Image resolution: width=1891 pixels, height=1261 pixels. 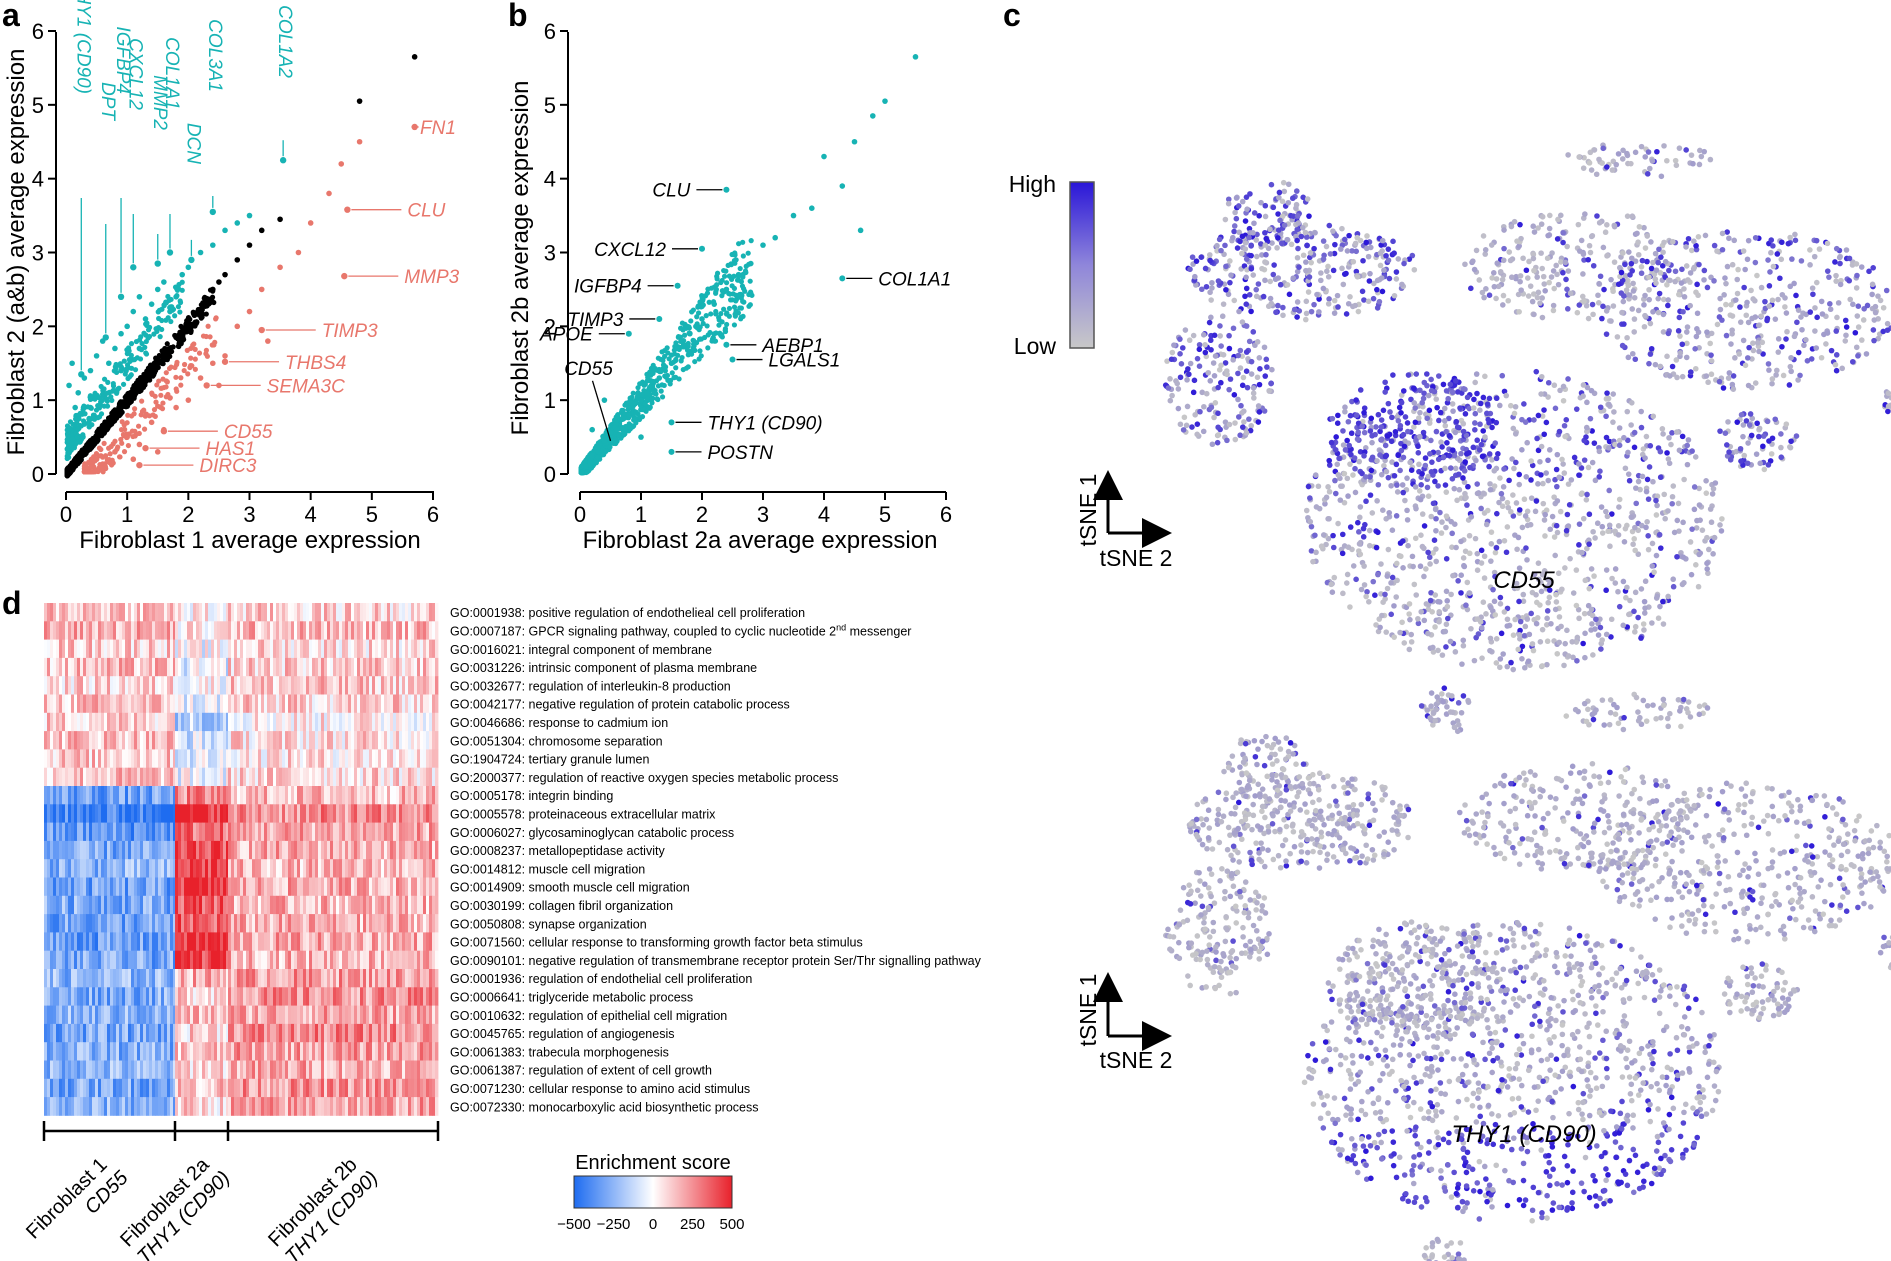 I want to click on tsne-legend-high: High, so click(x=1032, y=184).